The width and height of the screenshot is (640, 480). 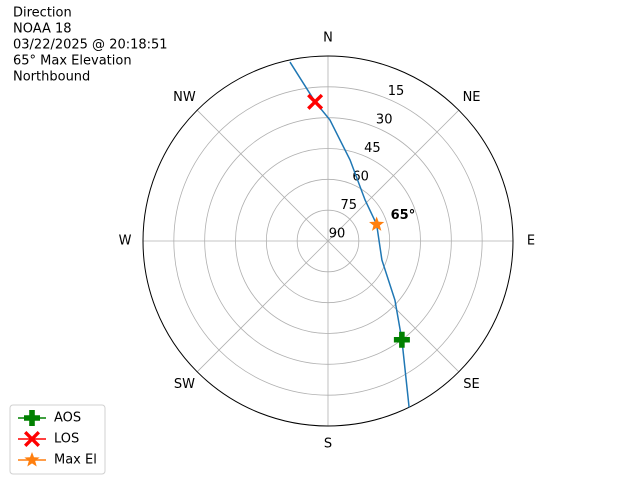 I want to click on r-tick-label: 45, so click(x=372, y=148).